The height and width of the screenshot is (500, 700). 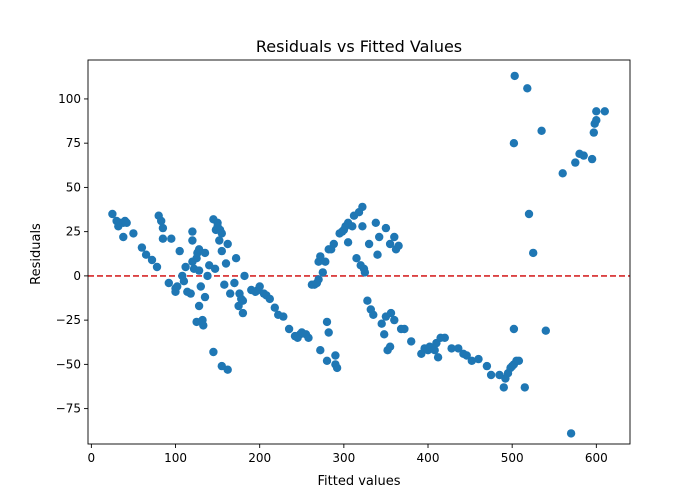 What do you see at coordinates (68, 409) in the screenshot?
I see `y-tick-label: −75` at bounding box center [68, 409].